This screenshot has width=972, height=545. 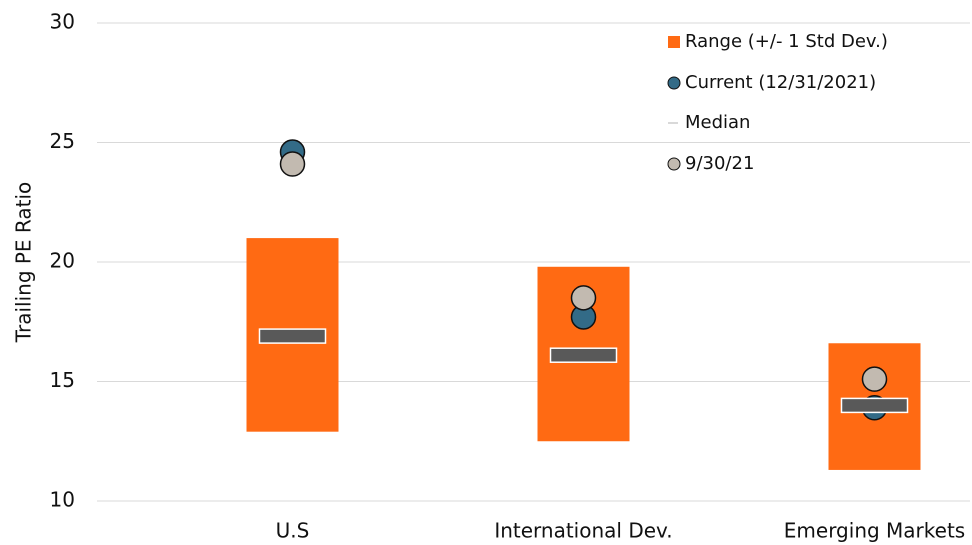 What do you see at coordinates (62, 500) in the screenshot?
I see `y-tick-label: 10` at bounding box center [62, 500].